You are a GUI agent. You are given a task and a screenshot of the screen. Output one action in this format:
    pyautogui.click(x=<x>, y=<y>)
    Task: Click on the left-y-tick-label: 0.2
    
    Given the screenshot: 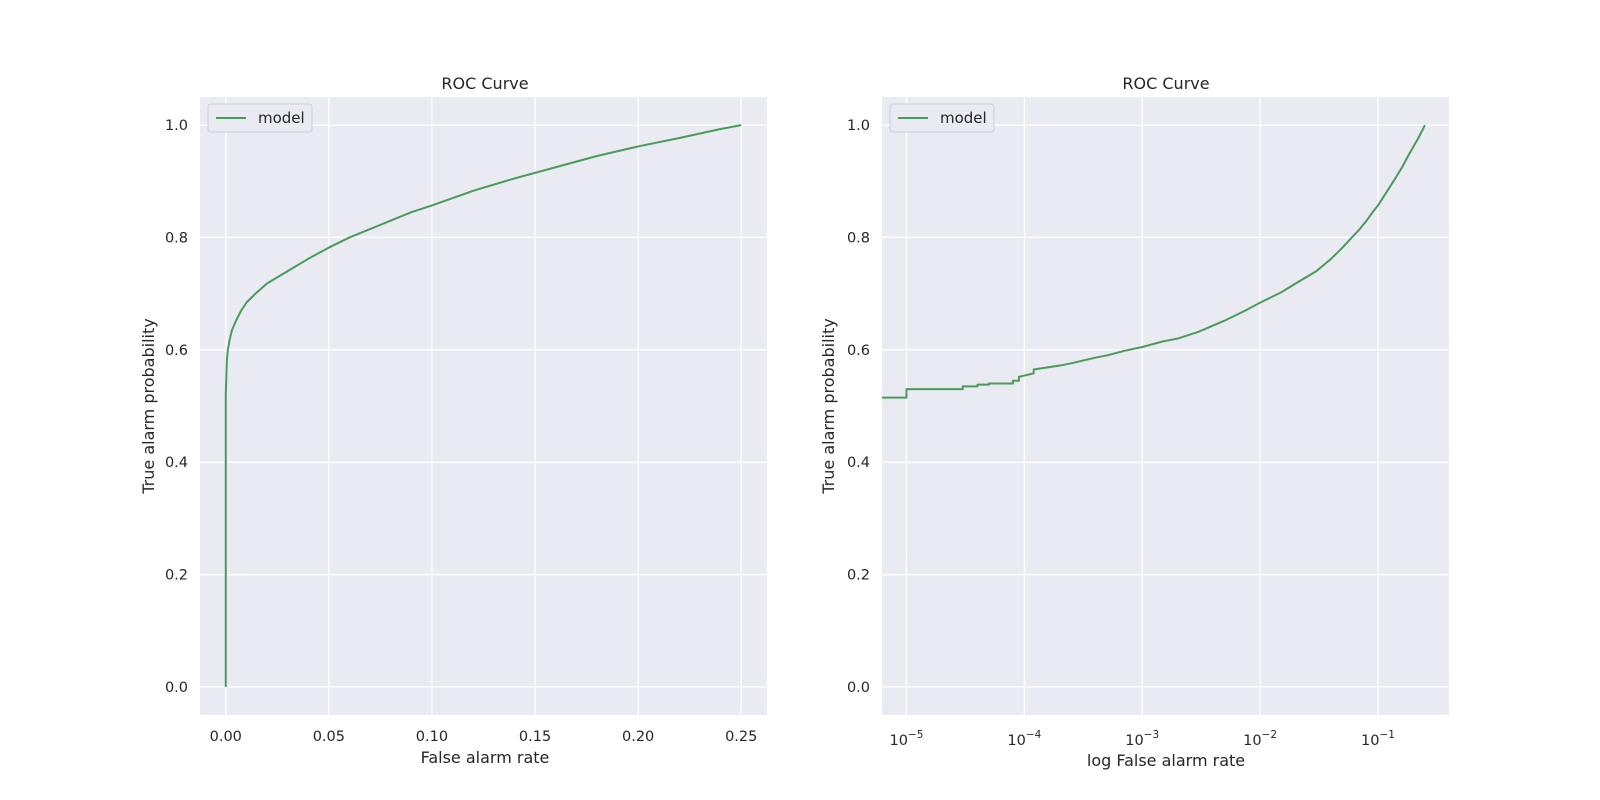 What is the action you would take?
    pyautogui.click(x=176, y=576)
    